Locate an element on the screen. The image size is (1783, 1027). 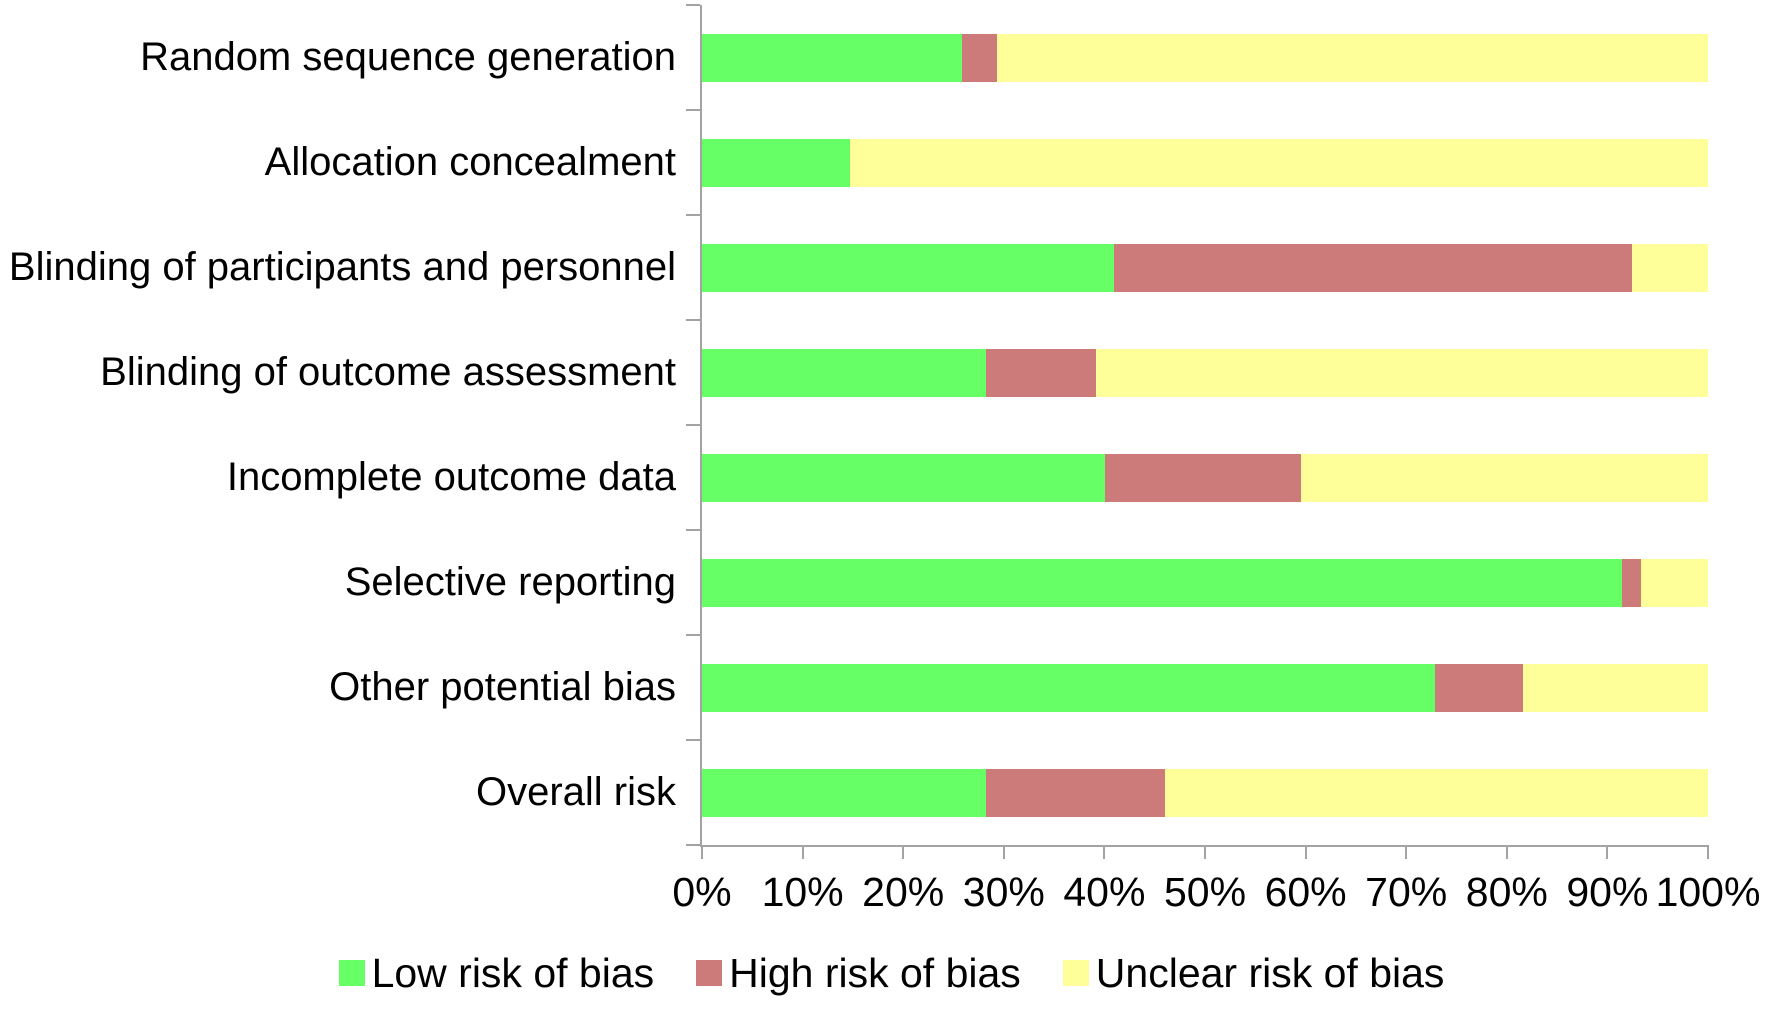
legend-item-high-risk-of-bias: High risk of bias is located at coordinates (858, 973).